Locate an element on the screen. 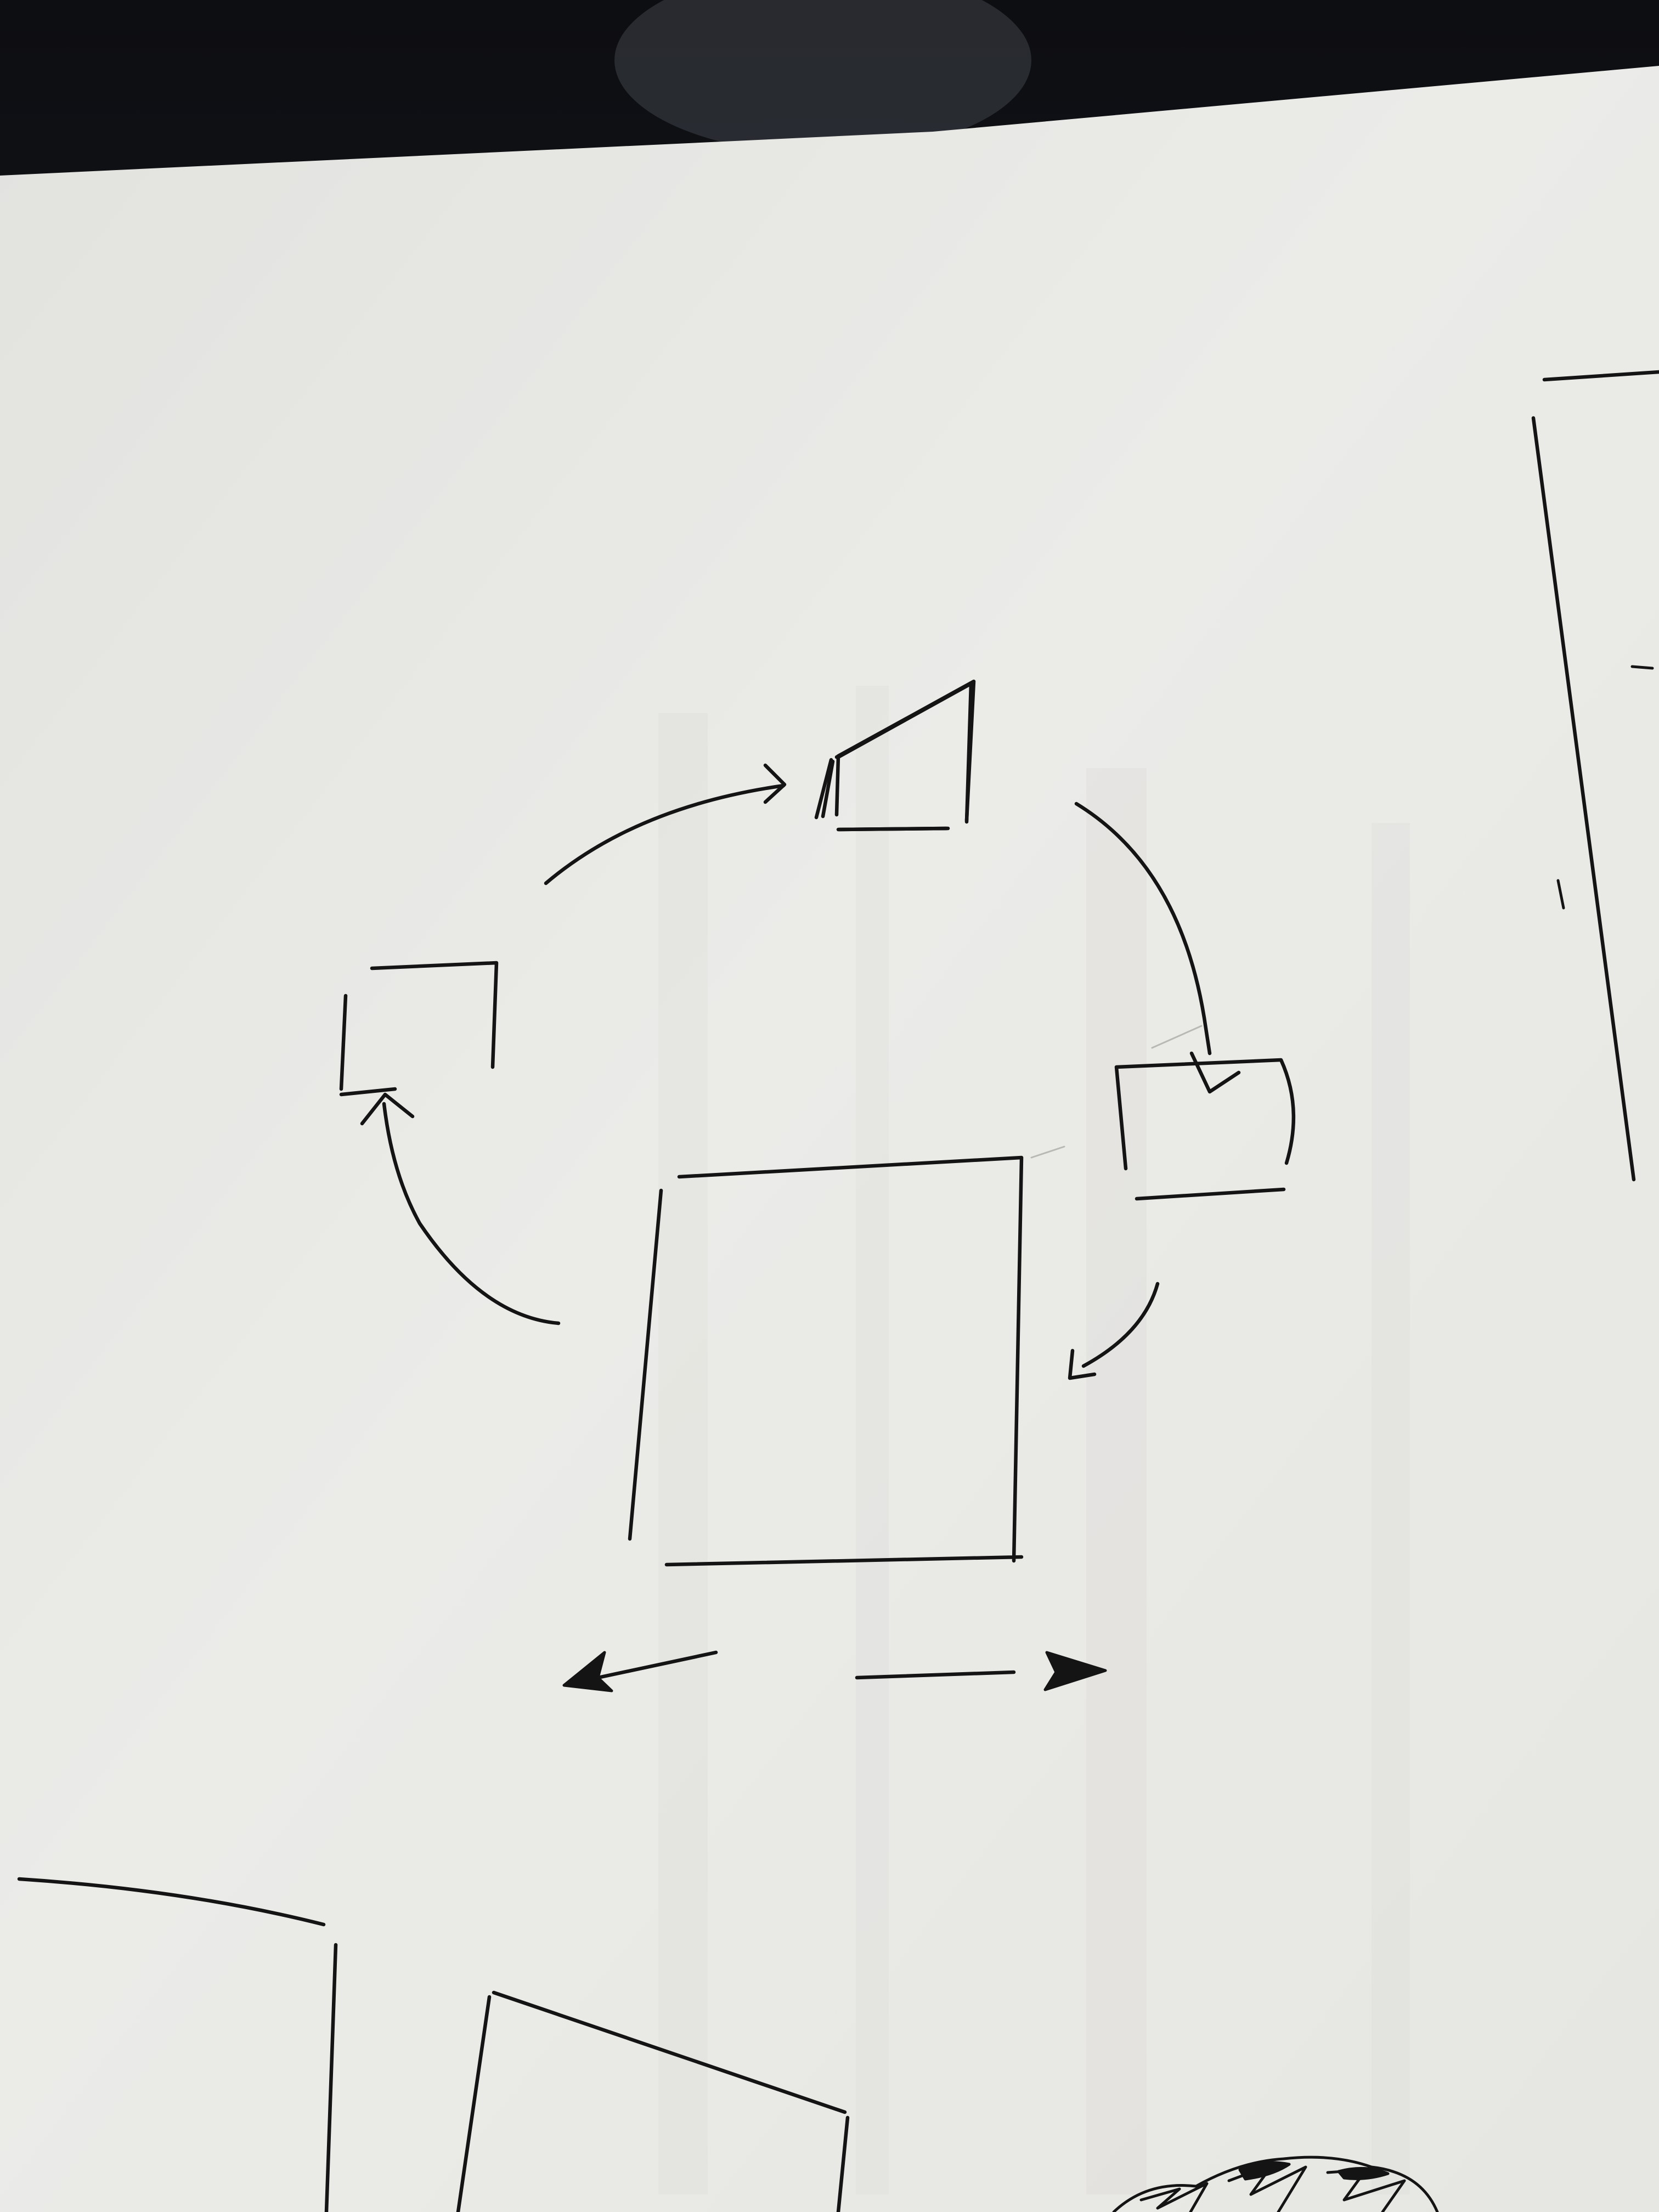 The width and height of the screenshot is (1659, 2212). top-box is located at coordinates (895, 756).